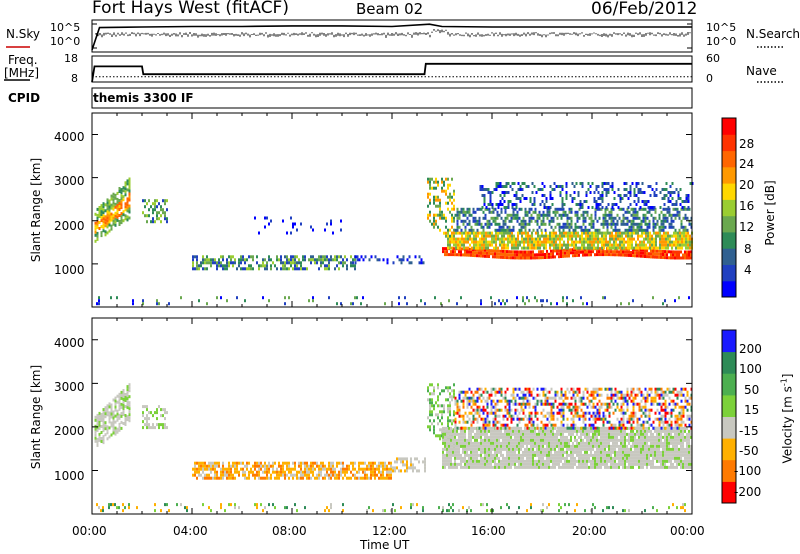  I want to click on nave-tick-low: 0, so click(709, 78).